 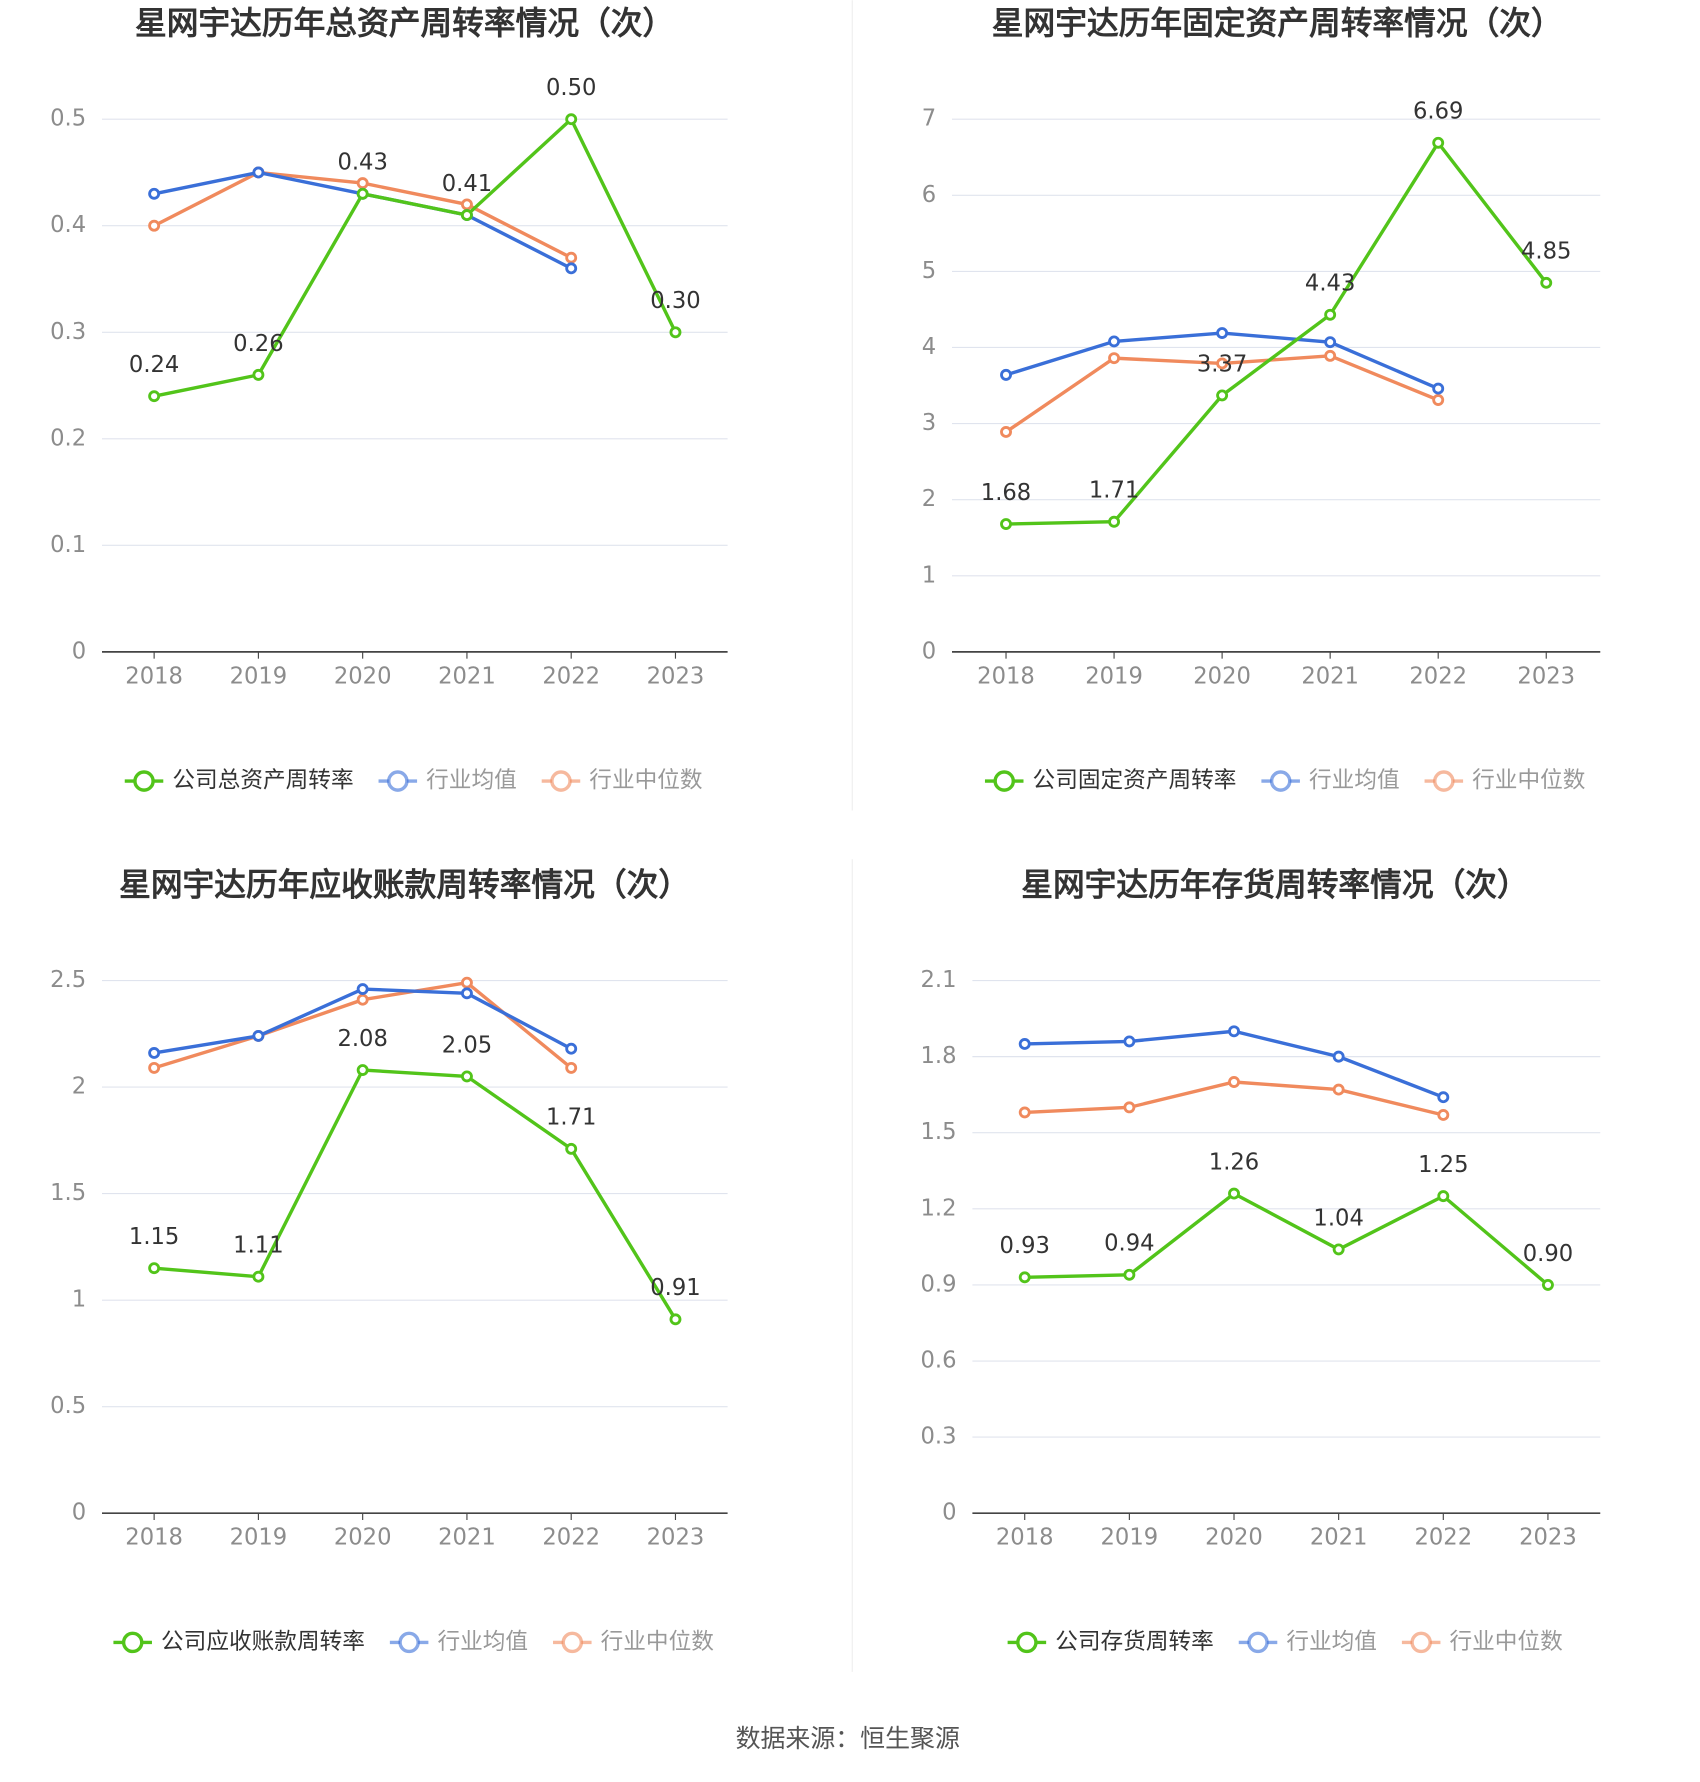 I want to click on value-label: 0.90, so click(x=1548, y=1254).